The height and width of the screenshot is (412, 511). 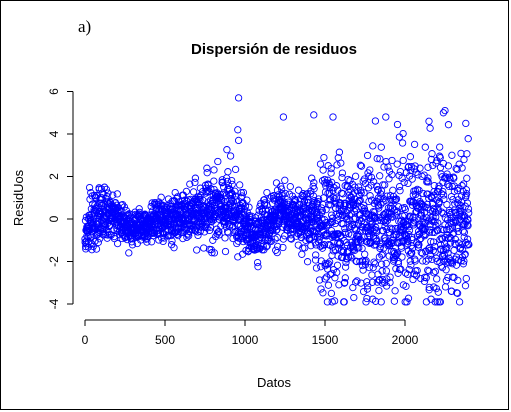 What do you see at coordinates (54, 176) in the screenshot?
I see `y-tick-label: 2` at bounding box center [54, 176].